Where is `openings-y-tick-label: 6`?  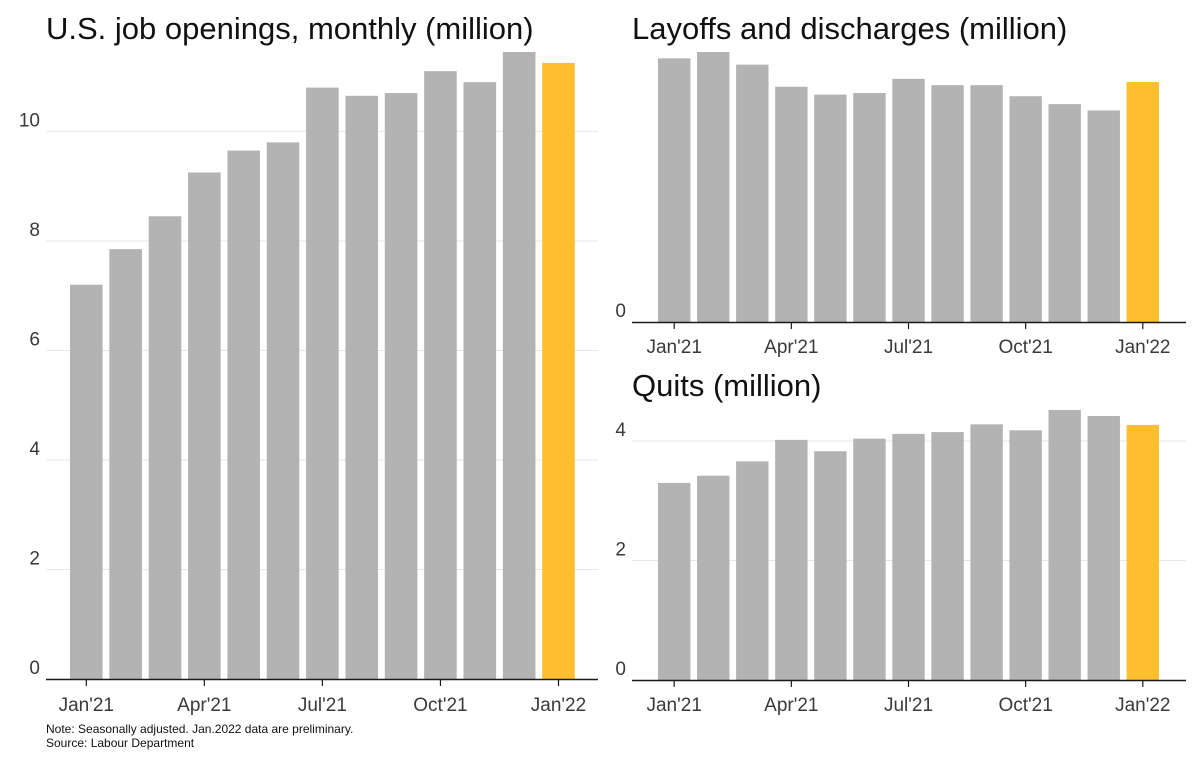 openings-y-tick-label: 6 is located at coordinates (34, 339).